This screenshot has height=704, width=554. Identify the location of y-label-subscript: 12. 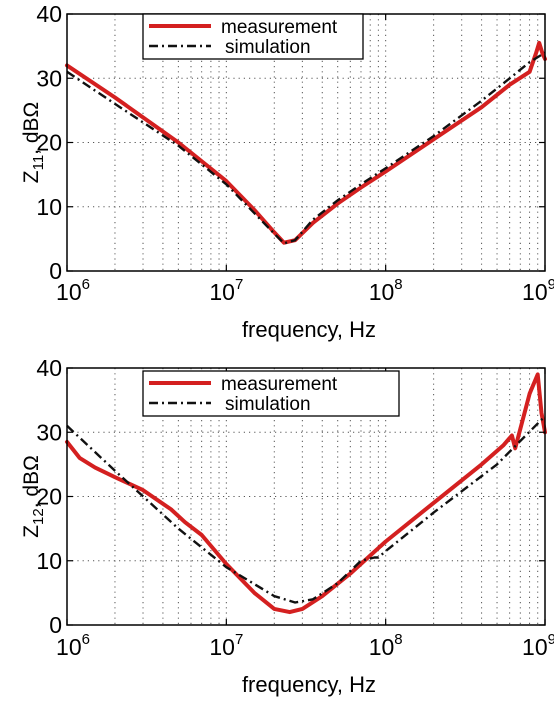
(38, 516).